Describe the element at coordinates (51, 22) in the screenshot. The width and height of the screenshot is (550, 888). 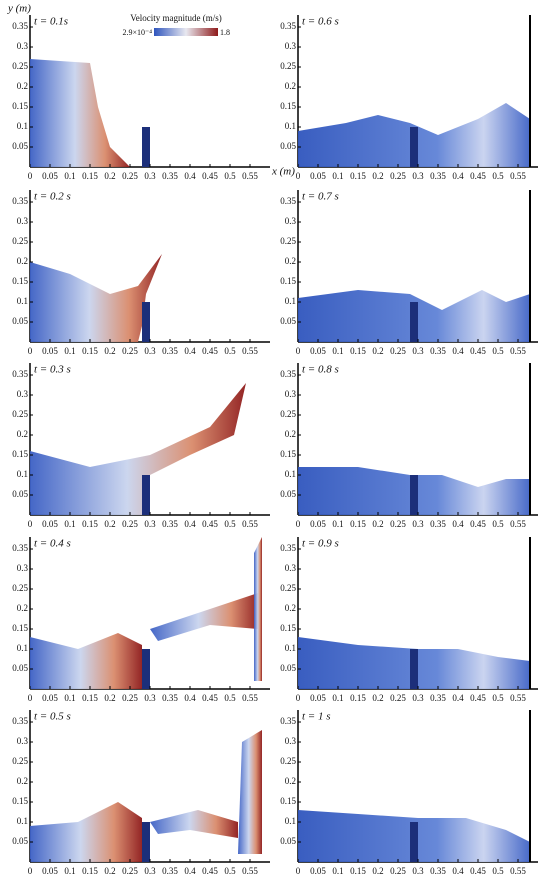
I see `time-label: t = 0.1s` at that location.